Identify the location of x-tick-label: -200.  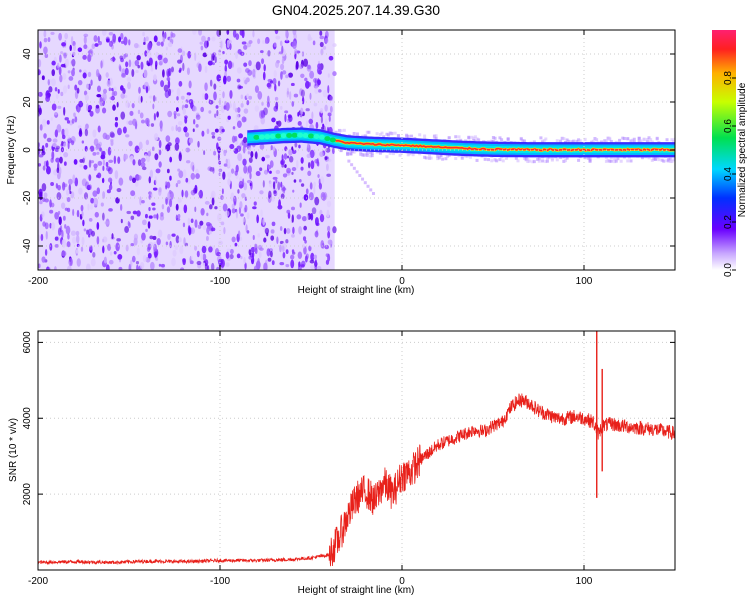
(38, 581).